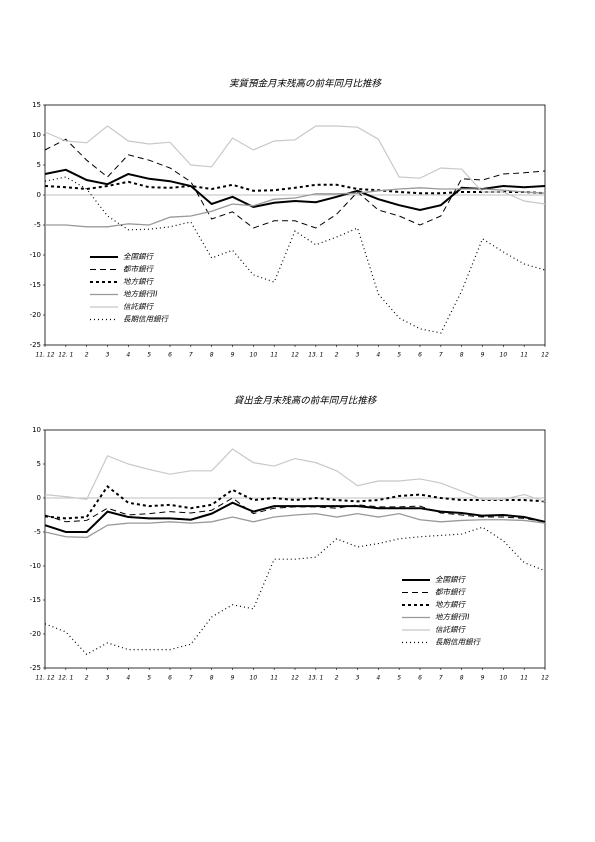 This screenshot has width=595, height=842. What do you see at coordinates (306, 84) in the screenshot?
I see `chart-title: 実質預金月末残高の前年同月比推移` at bounding box center [306, 84].